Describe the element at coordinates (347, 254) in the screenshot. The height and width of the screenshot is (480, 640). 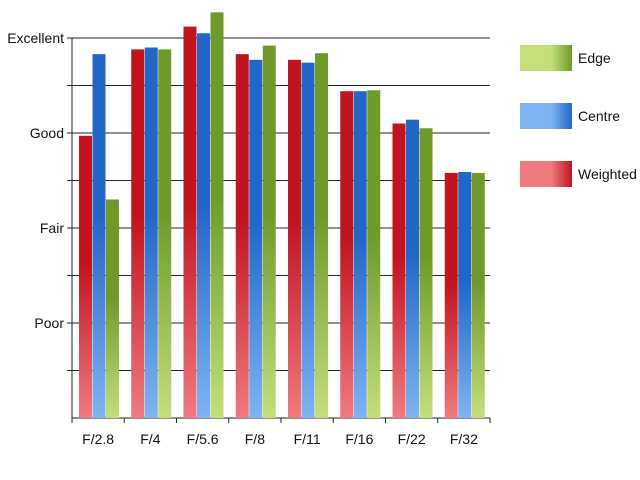
I see `bar-weighted-F/16` at that location.